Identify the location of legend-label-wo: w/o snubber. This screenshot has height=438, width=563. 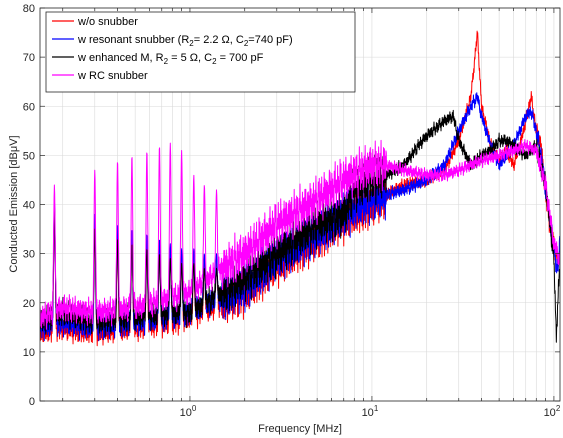
(107, 22).